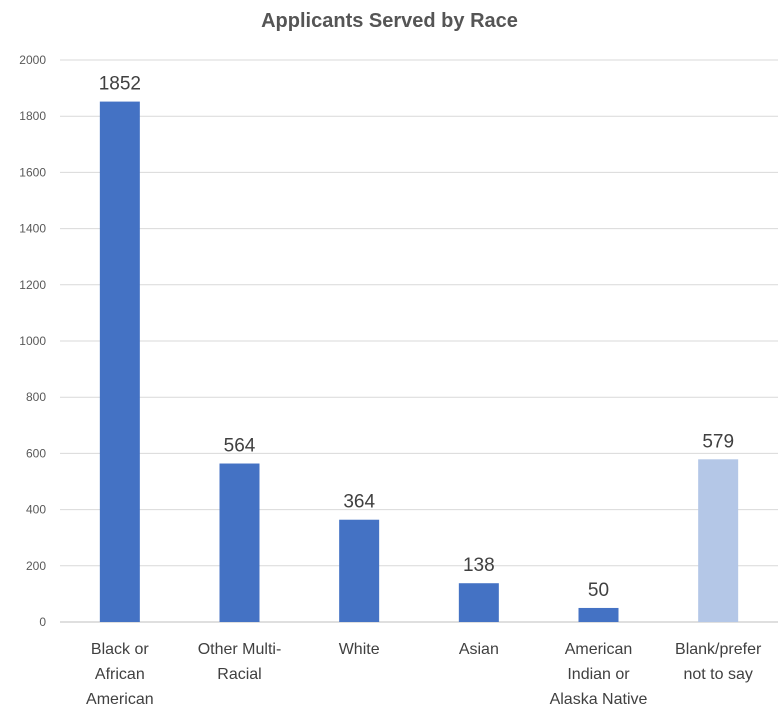 The image size is (779, 710). What do you see at coordinates (42, 622) in the screenshot?
I see `y-tick-label: 0` at bounding box center [42, 622].